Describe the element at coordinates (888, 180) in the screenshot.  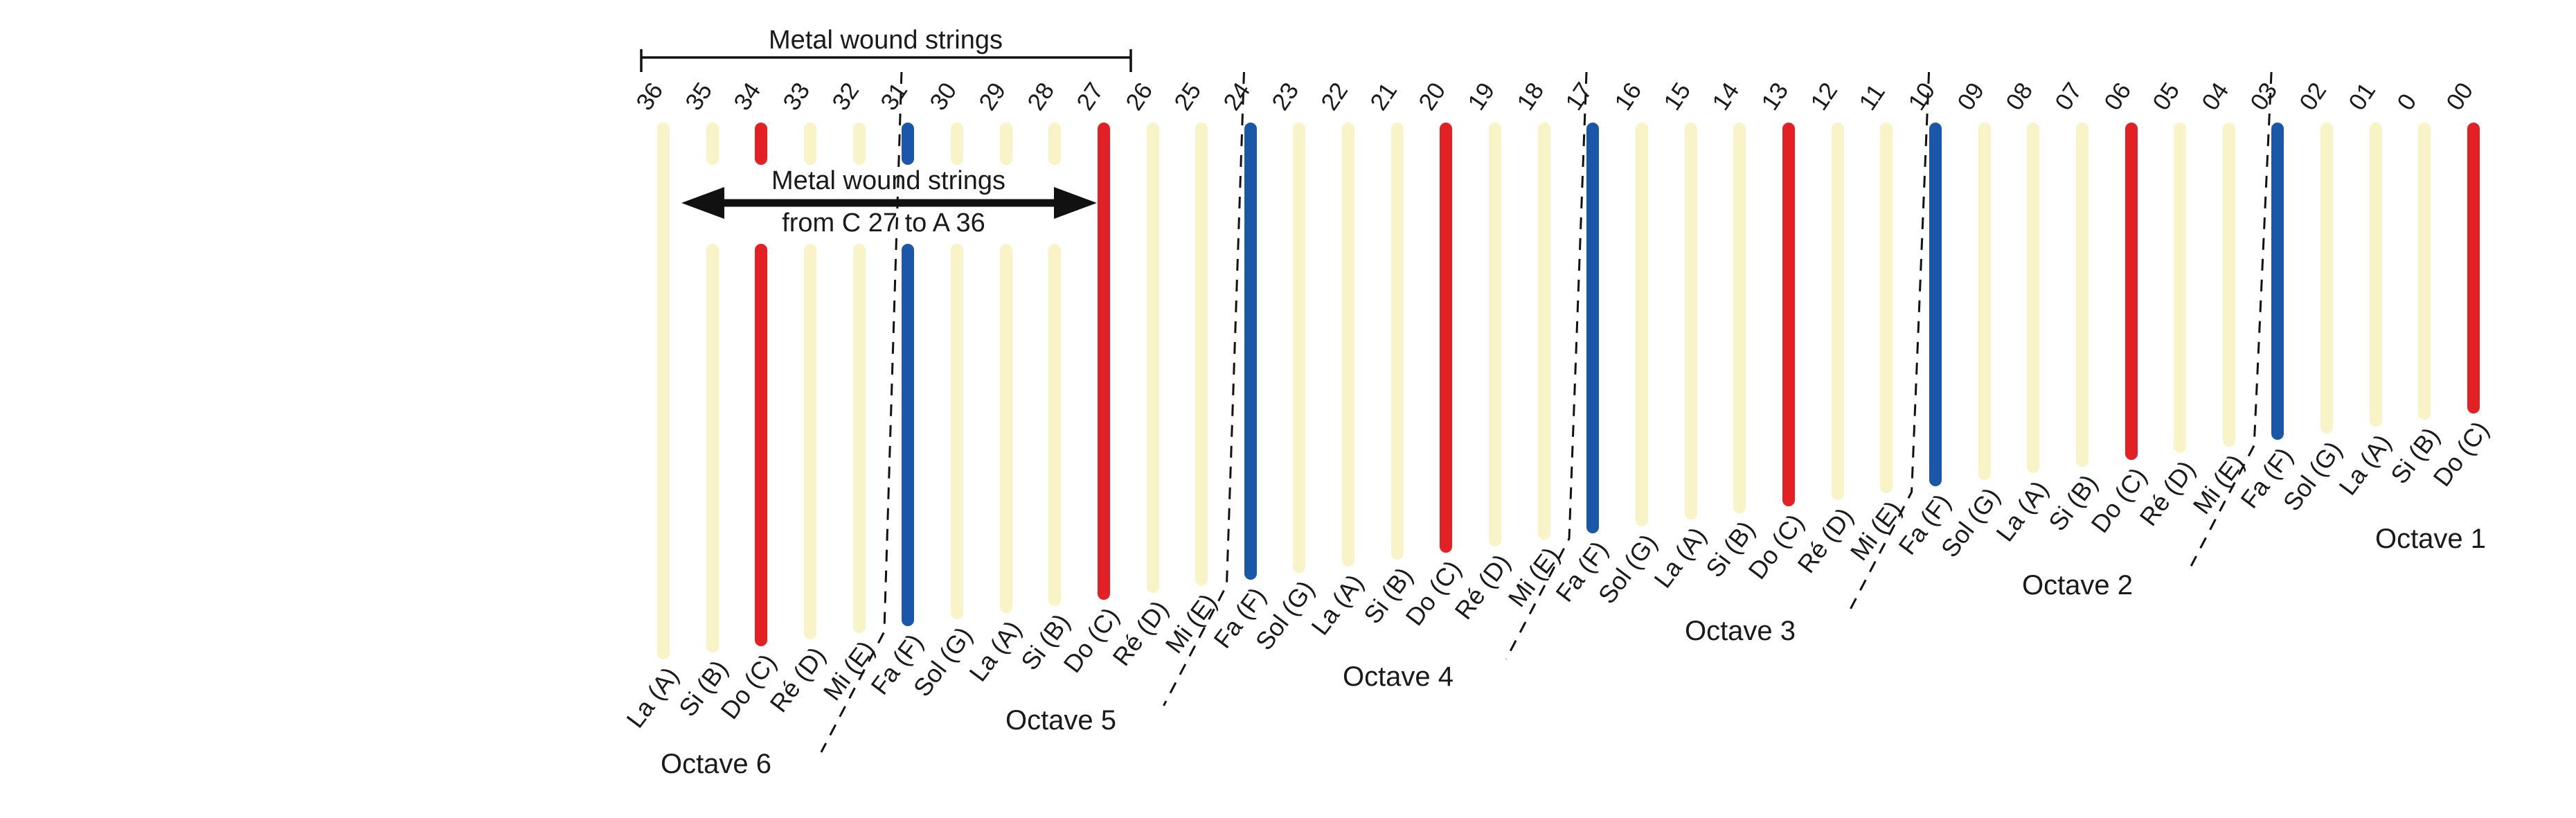
I see `arrow-label-top: Metal wound strings` at that location.